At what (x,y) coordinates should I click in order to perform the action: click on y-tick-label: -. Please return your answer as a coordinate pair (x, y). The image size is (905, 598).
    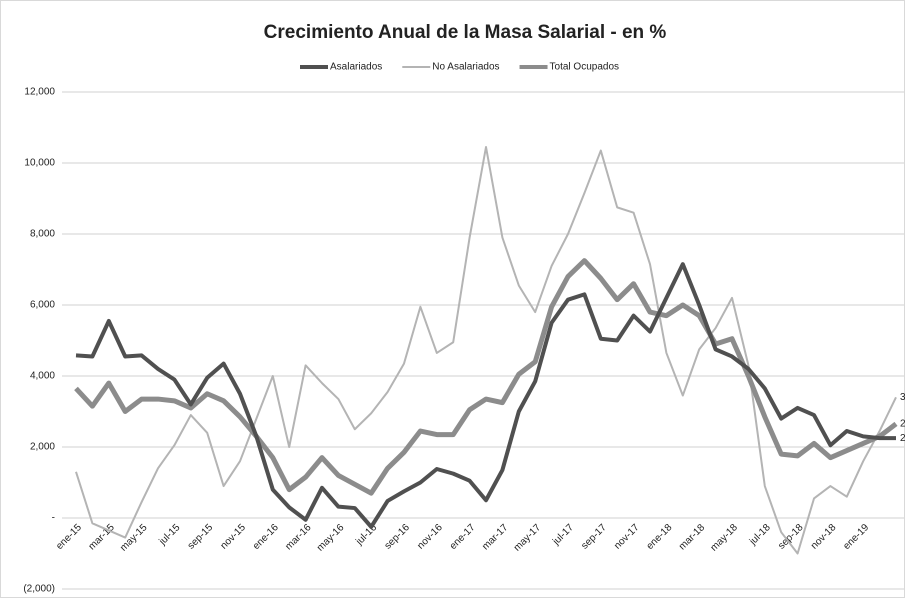
    Looking at the image, I should click on (53, 518).